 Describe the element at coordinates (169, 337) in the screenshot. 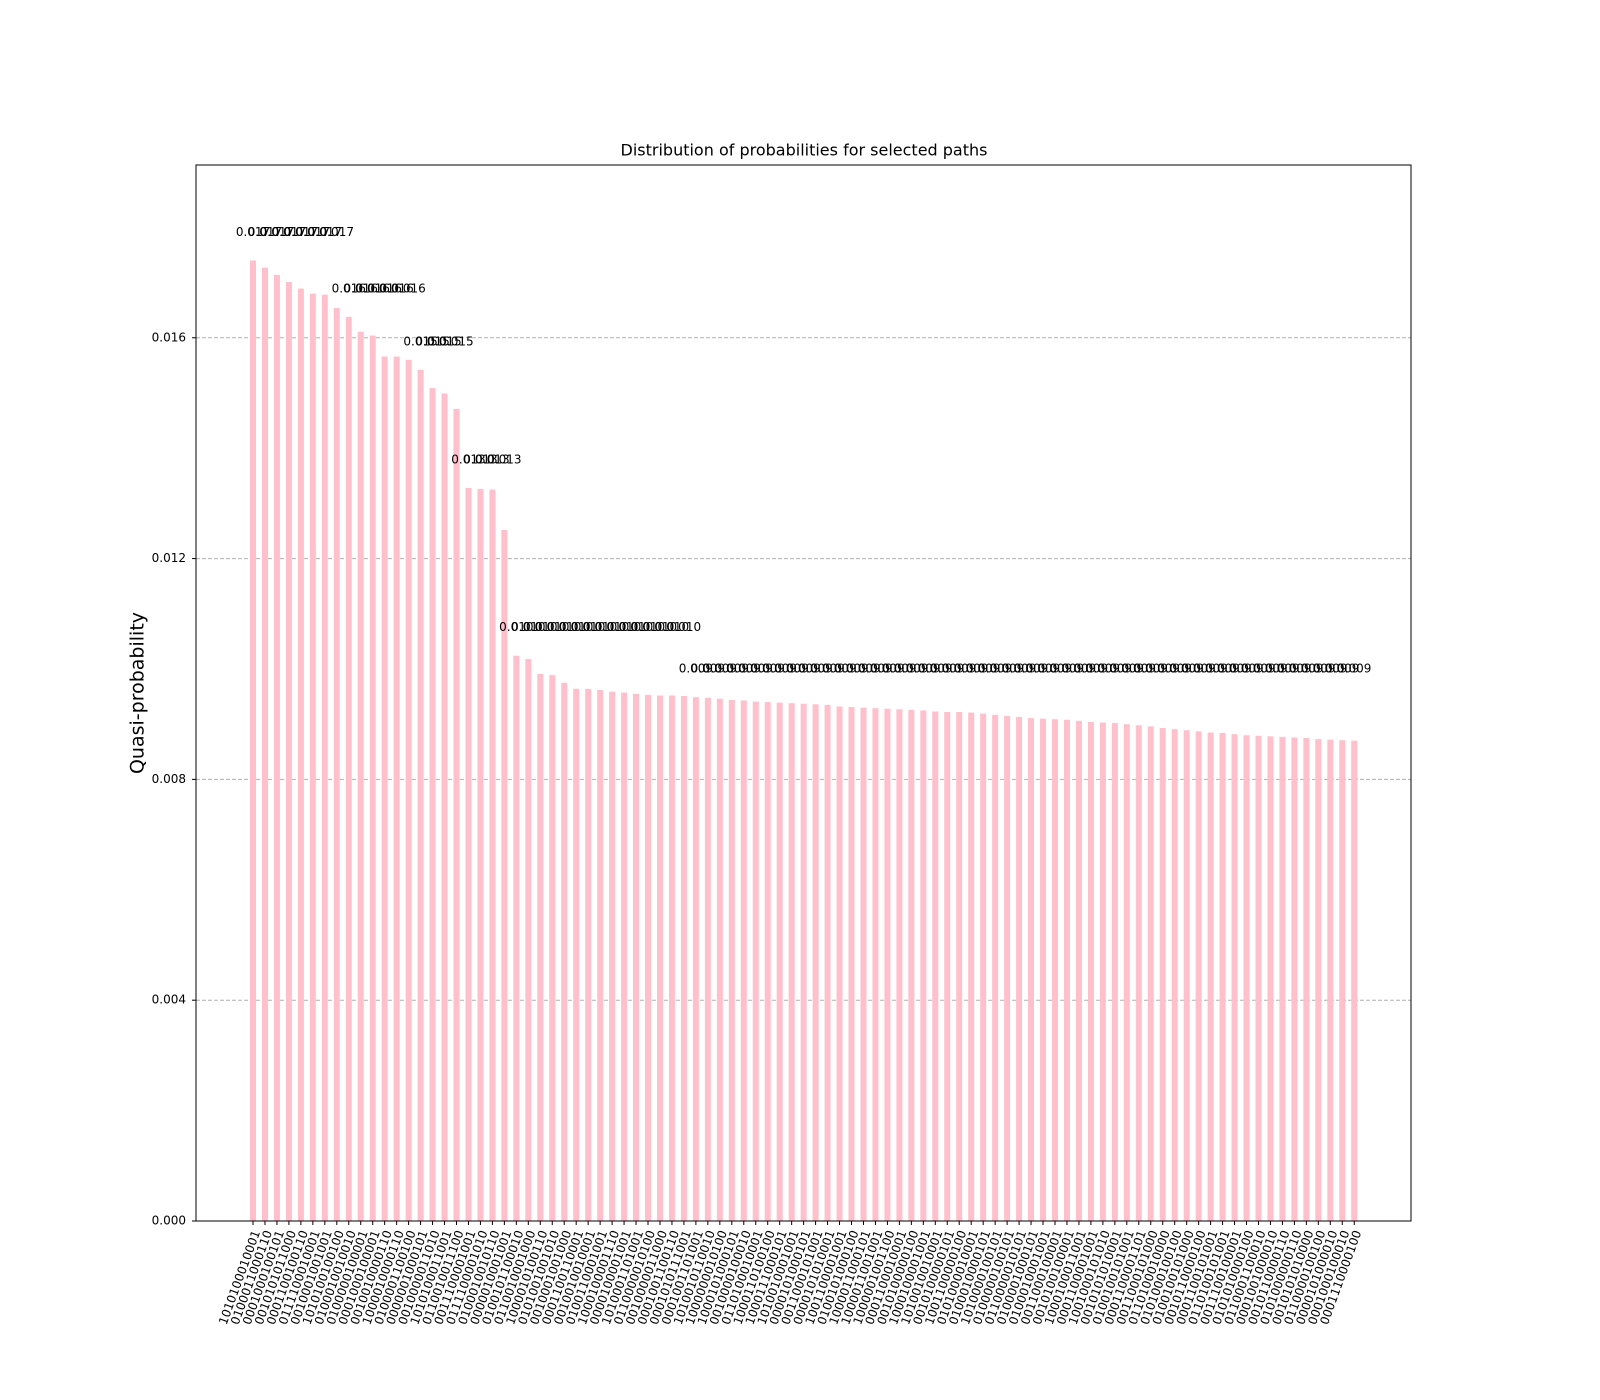

I see `y-tick-label: 0.016` at that location.